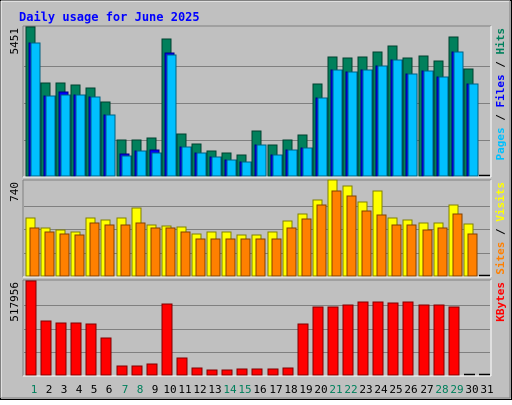 This screenshot has height=405, width=512. What do you see at coordinates (275, 389) in the screenshot?
I see `day-label-17: 17` at bounding box center [275, 389].